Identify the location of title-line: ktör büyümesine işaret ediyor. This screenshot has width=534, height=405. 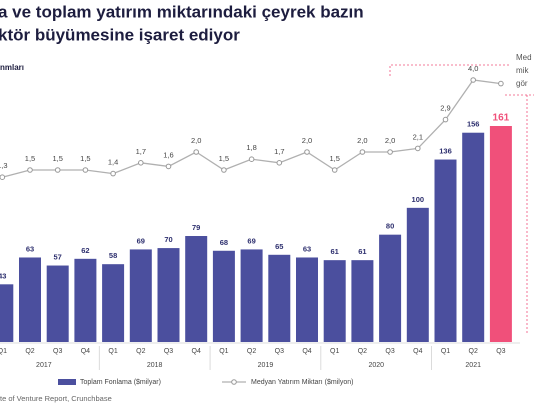
(120, 34).